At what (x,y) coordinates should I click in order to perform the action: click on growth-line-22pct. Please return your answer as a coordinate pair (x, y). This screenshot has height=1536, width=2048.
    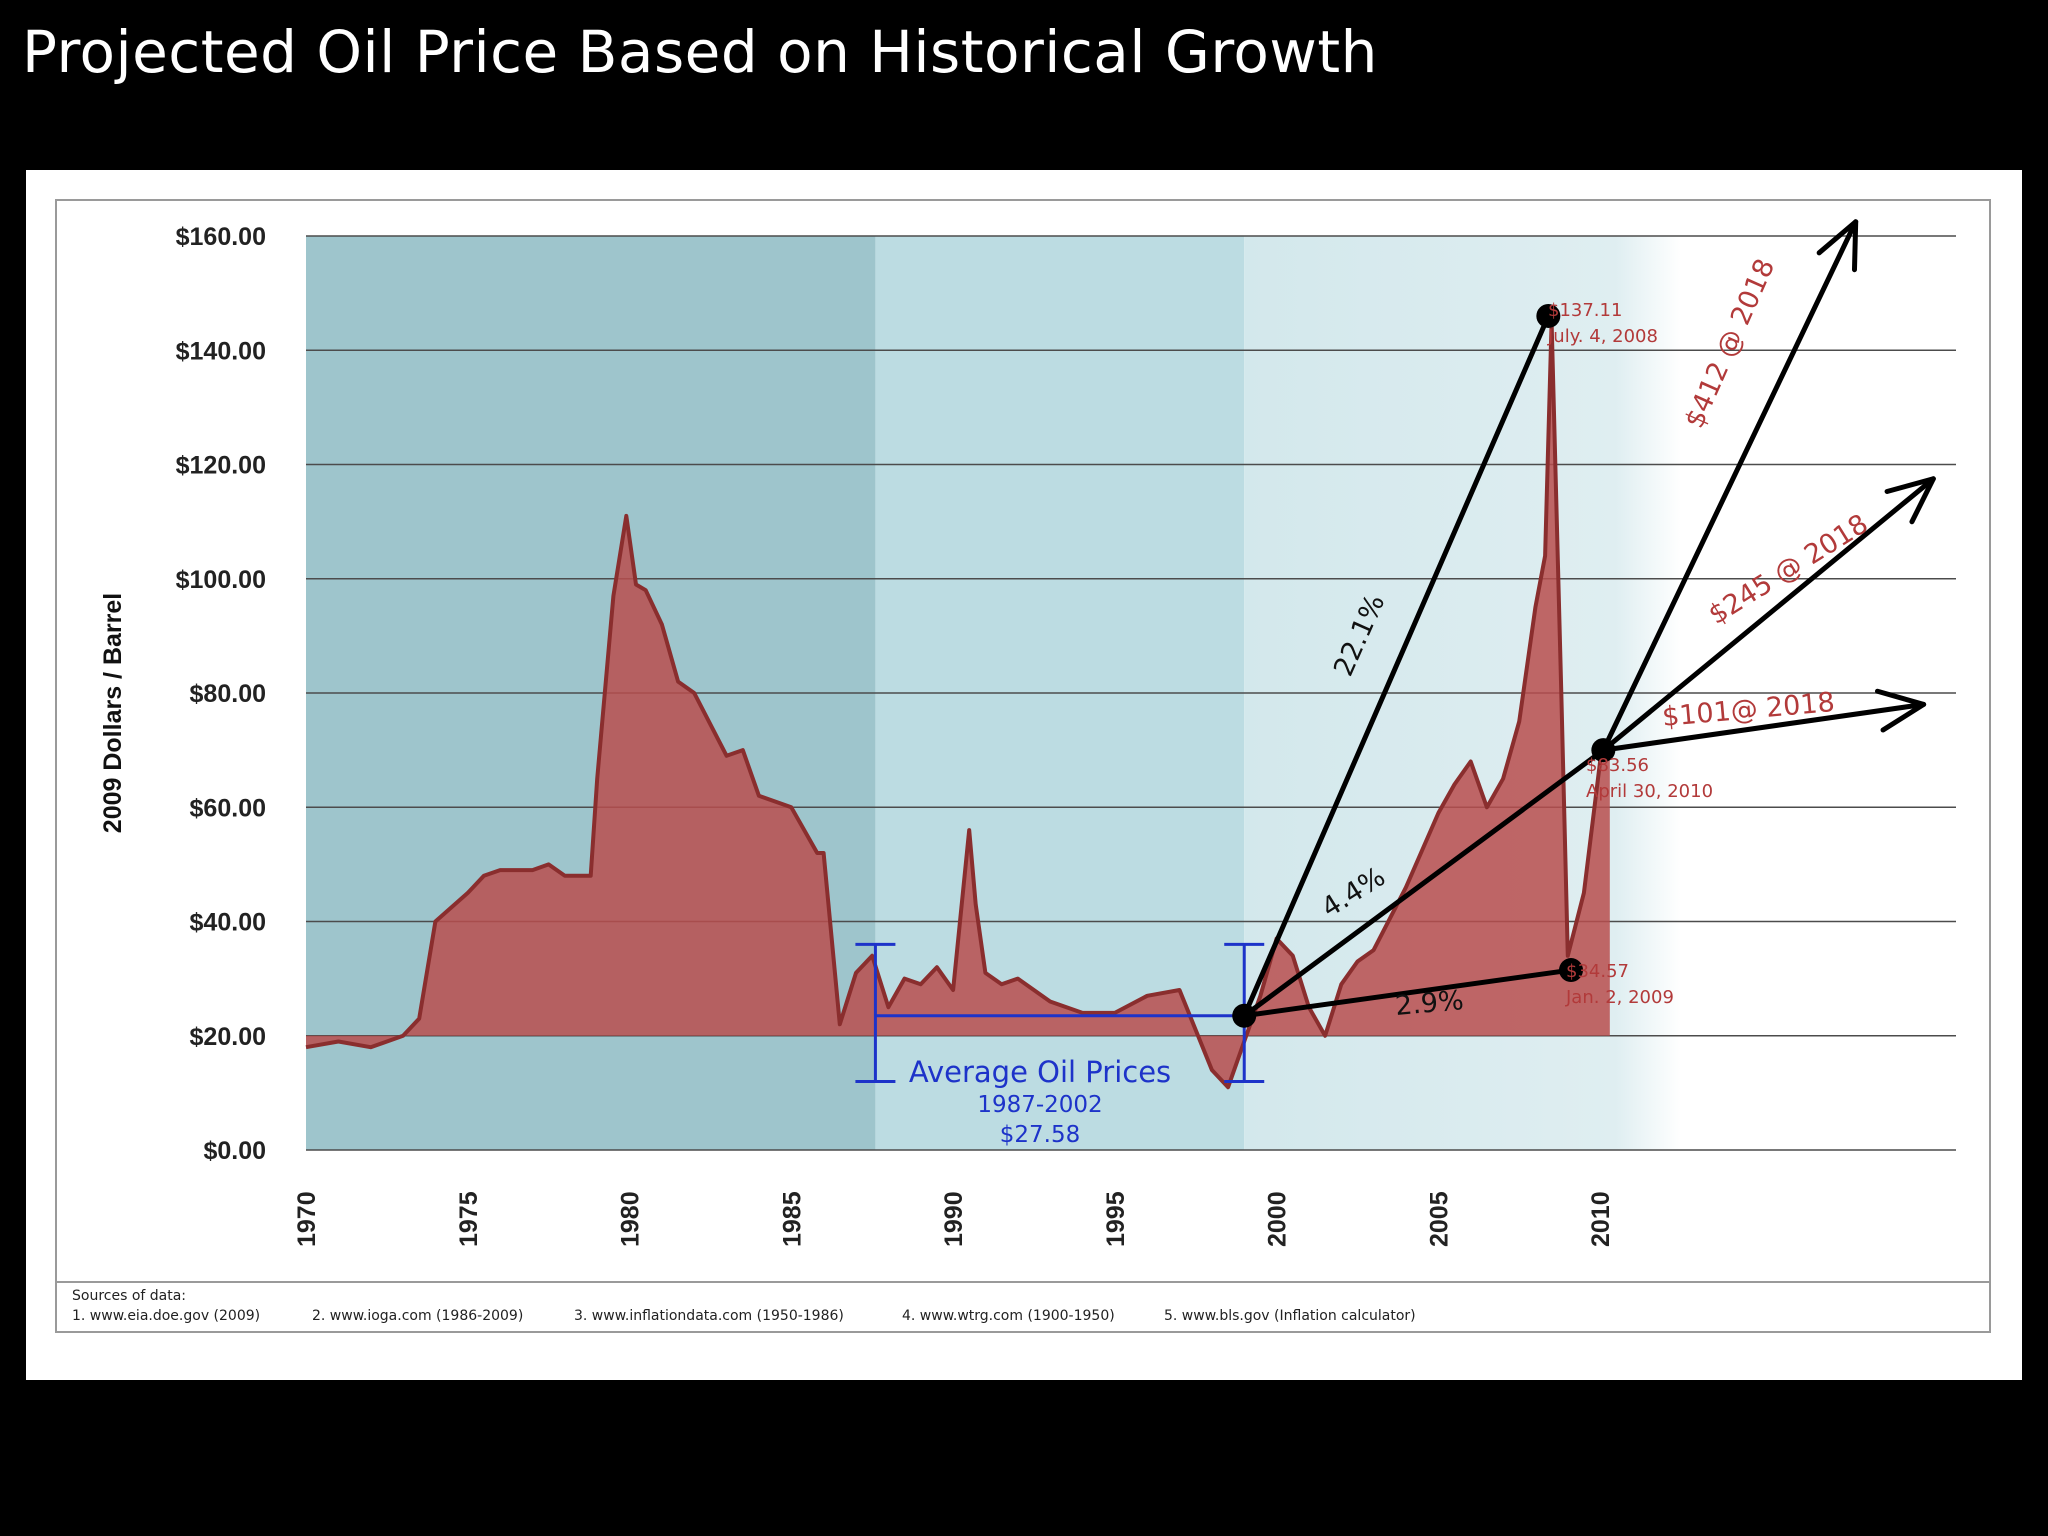
    Looking at the image, I should click on (1396, 666).